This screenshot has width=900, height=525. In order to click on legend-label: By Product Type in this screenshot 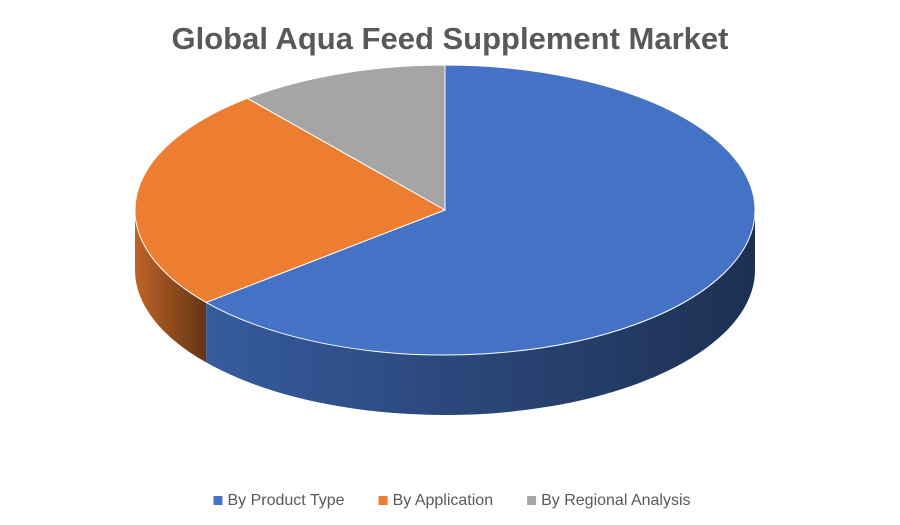, I will do `click(285, 500)`.